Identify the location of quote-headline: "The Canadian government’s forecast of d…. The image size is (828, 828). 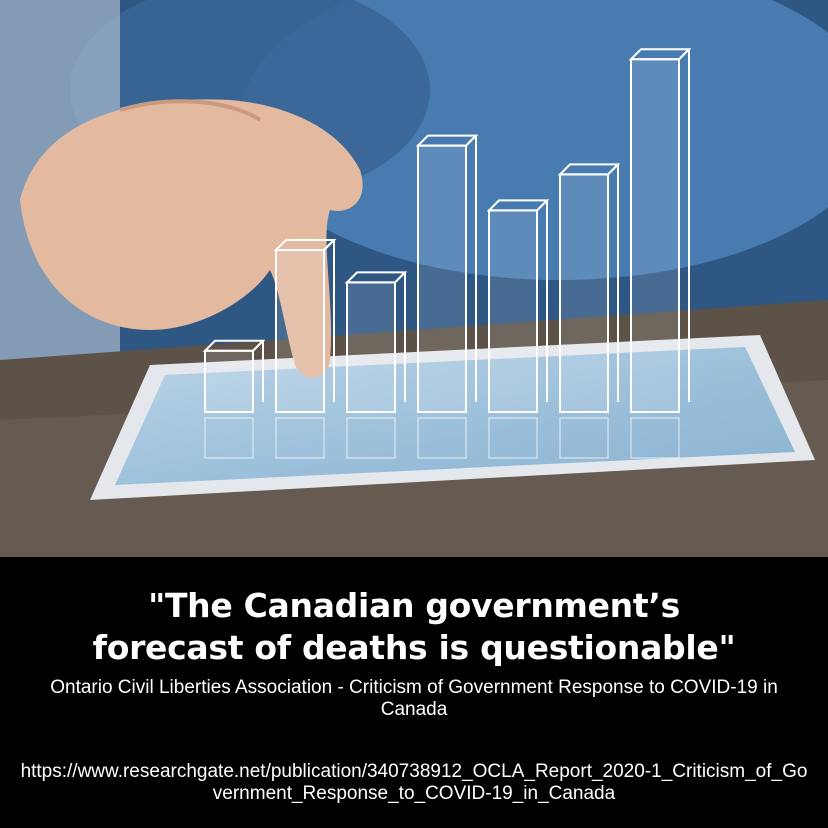
(414, 627).